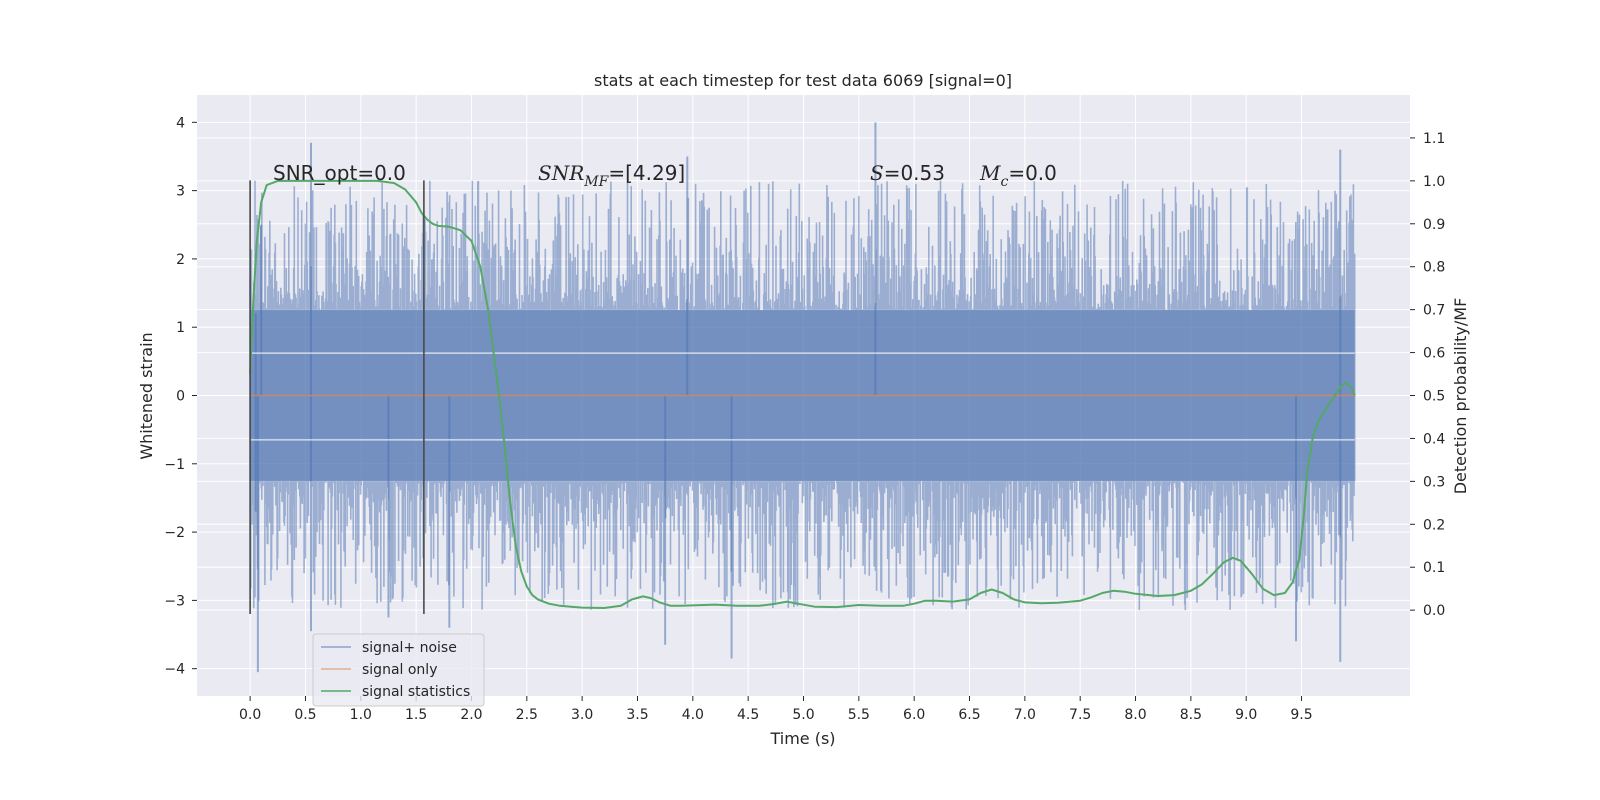 This screenshot has width=1600, height=800. Describe the element at coordinates (1434, 182) in the screenshot. I see `y2-tick-label-10: 1.0` at that location.